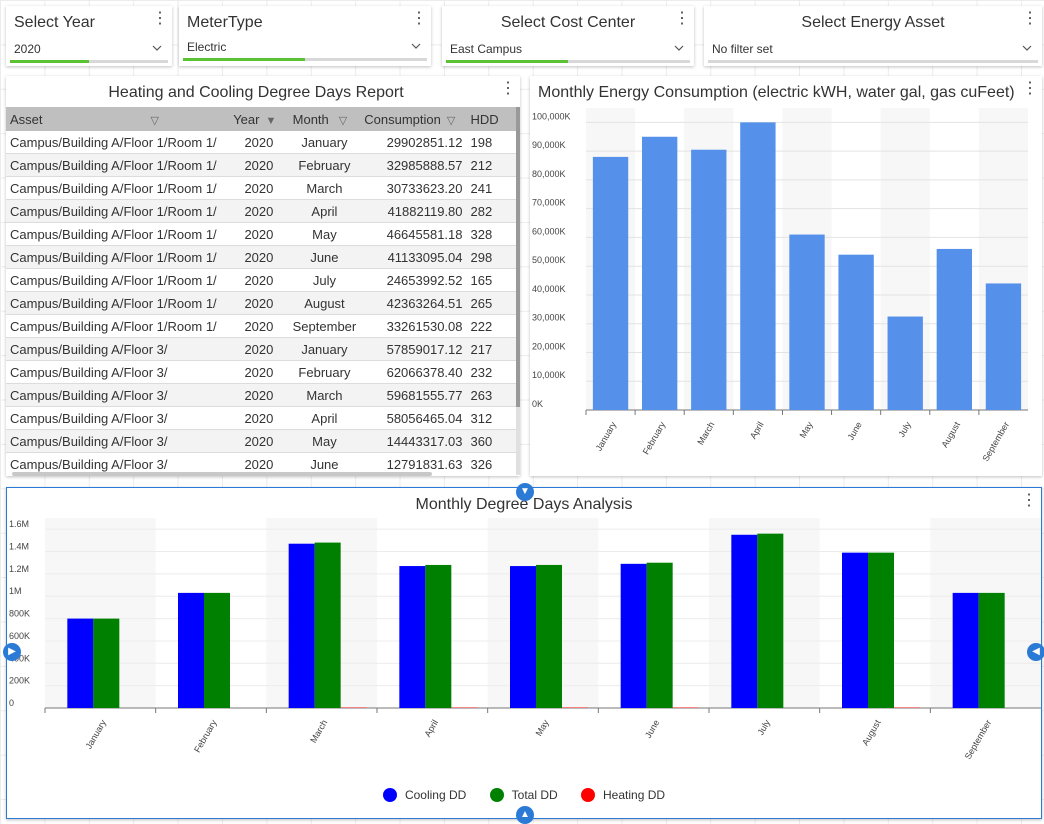  What do you see at coordinates (491, 326) in the screenshot?
I see `table-cell: 222` at bounding box center [491, 326].